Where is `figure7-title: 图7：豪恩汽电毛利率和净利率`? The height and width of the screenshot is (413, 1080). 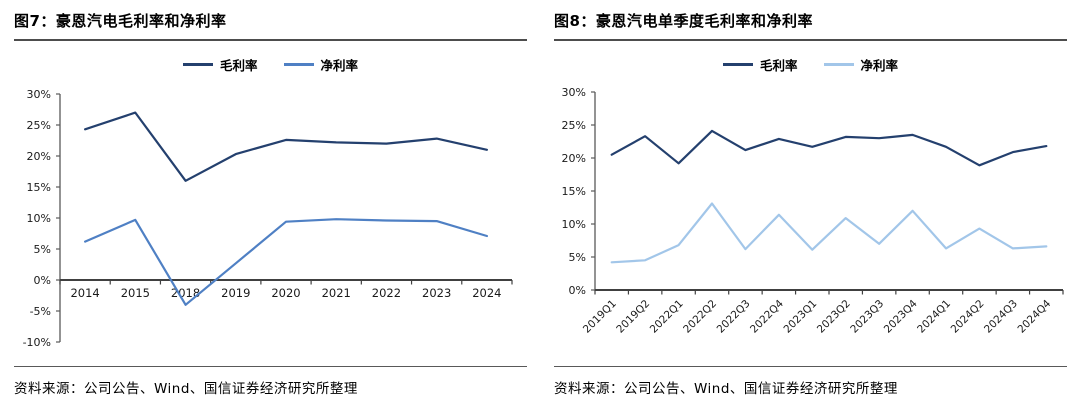
figure7-title: 图7：豪恩汽电毛利率和净利率 is located at coordinates (270, 20).